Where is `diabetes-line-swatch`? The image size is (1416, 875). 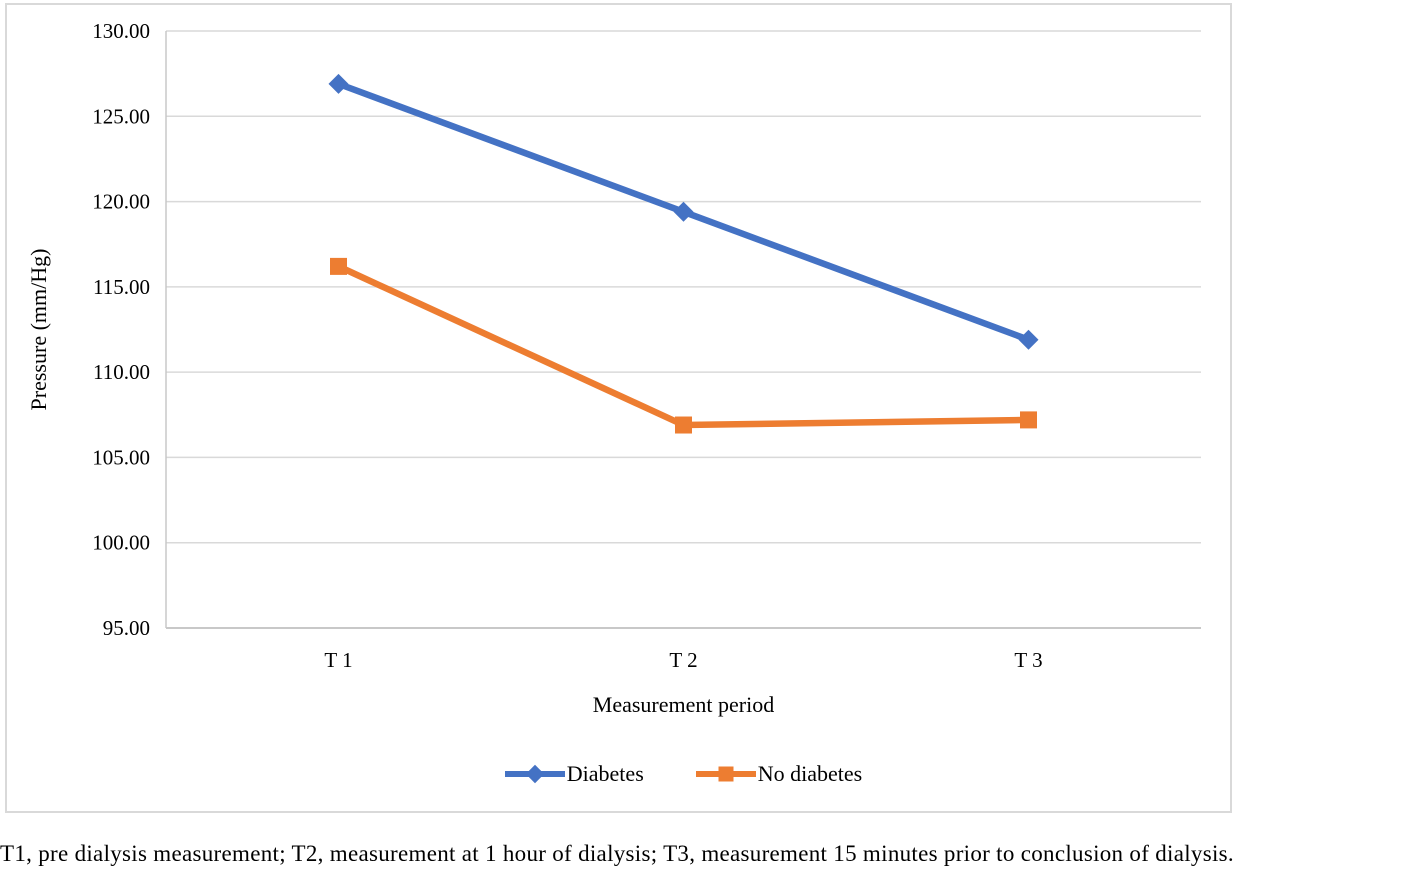 diabetes-line-swatch is located at coordinates (534, 774).